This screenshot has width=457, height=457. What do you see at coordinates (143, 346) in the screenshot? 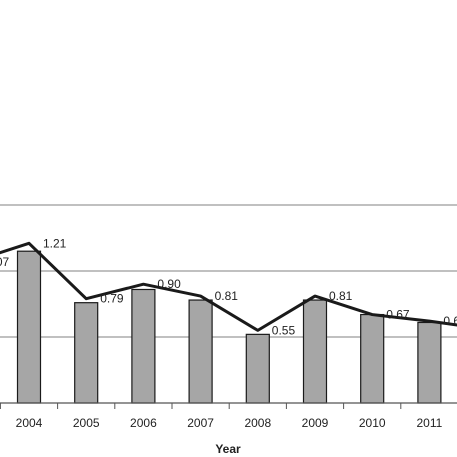
I see `bar-2006` at bounding box center [143, 346].